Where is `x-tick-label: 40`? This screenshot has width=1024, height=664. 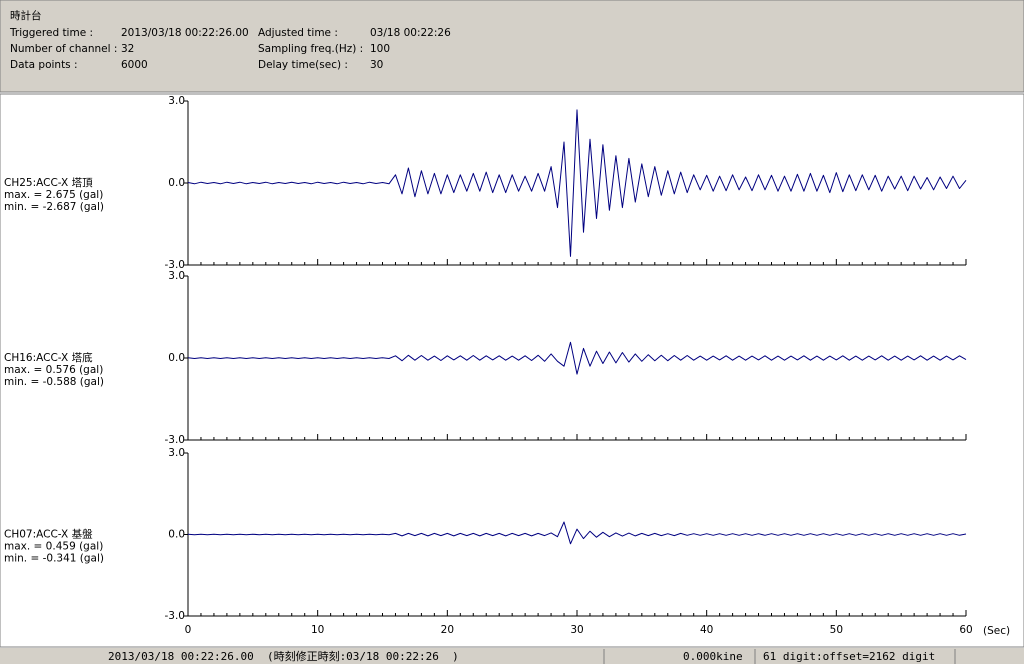 x-tick-label: 40 is located at coordinates (706, 630).